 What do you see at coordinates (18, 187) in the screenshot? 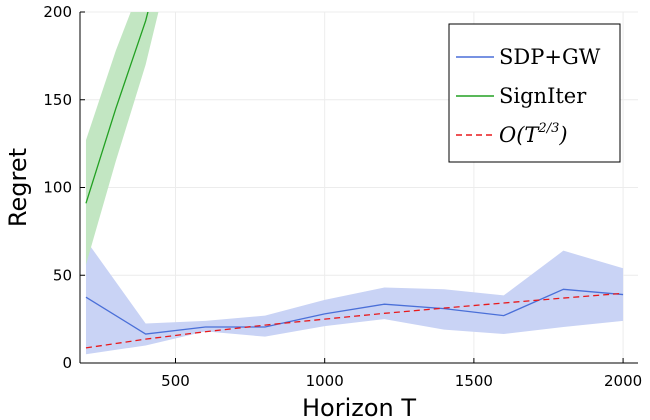
I see `y-axis-title: Regret` at bounding box center [18, 187].